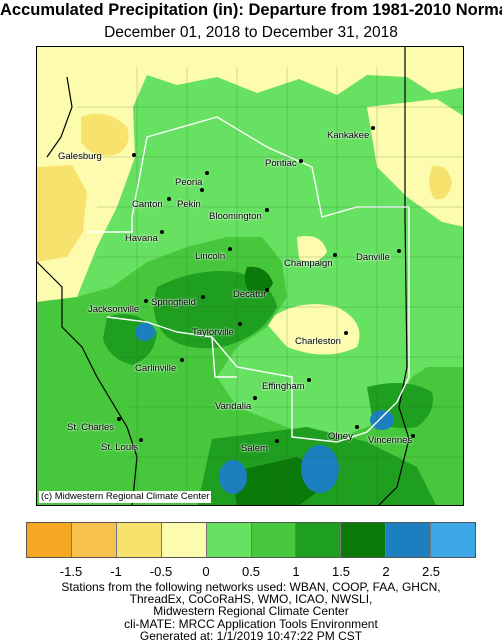 This screenshot has height=643, width=502. Describe the element at coordinates (254, 448) in the screenshot. I see `city-label-salem: Salem` at that location.